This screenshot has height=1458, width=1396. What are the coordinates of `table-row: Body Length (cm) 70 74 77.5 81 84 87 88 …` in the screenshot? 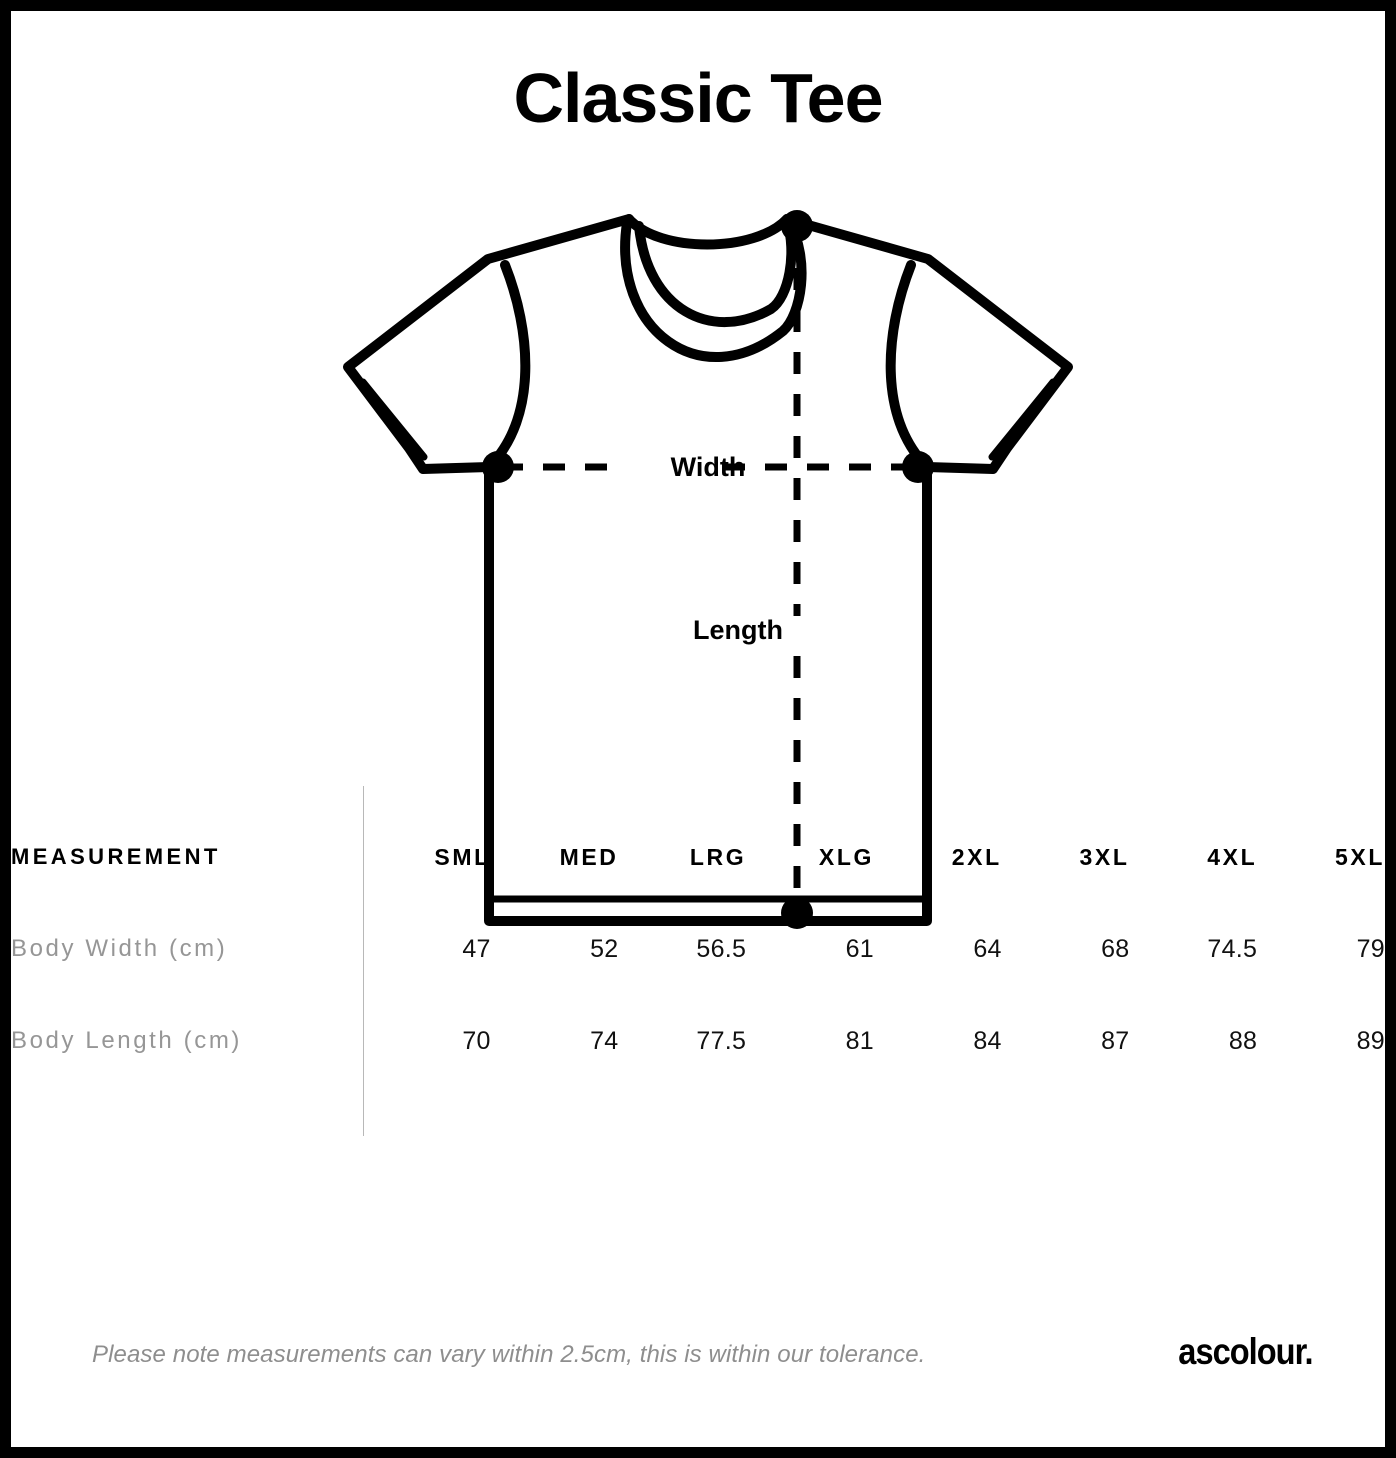 It's located at (698, 1041).